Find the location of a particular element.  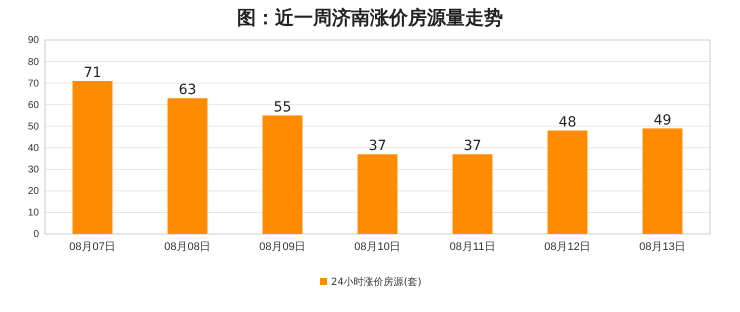

x-tick-label: 08月10日 is located at coordinates (377, 246).